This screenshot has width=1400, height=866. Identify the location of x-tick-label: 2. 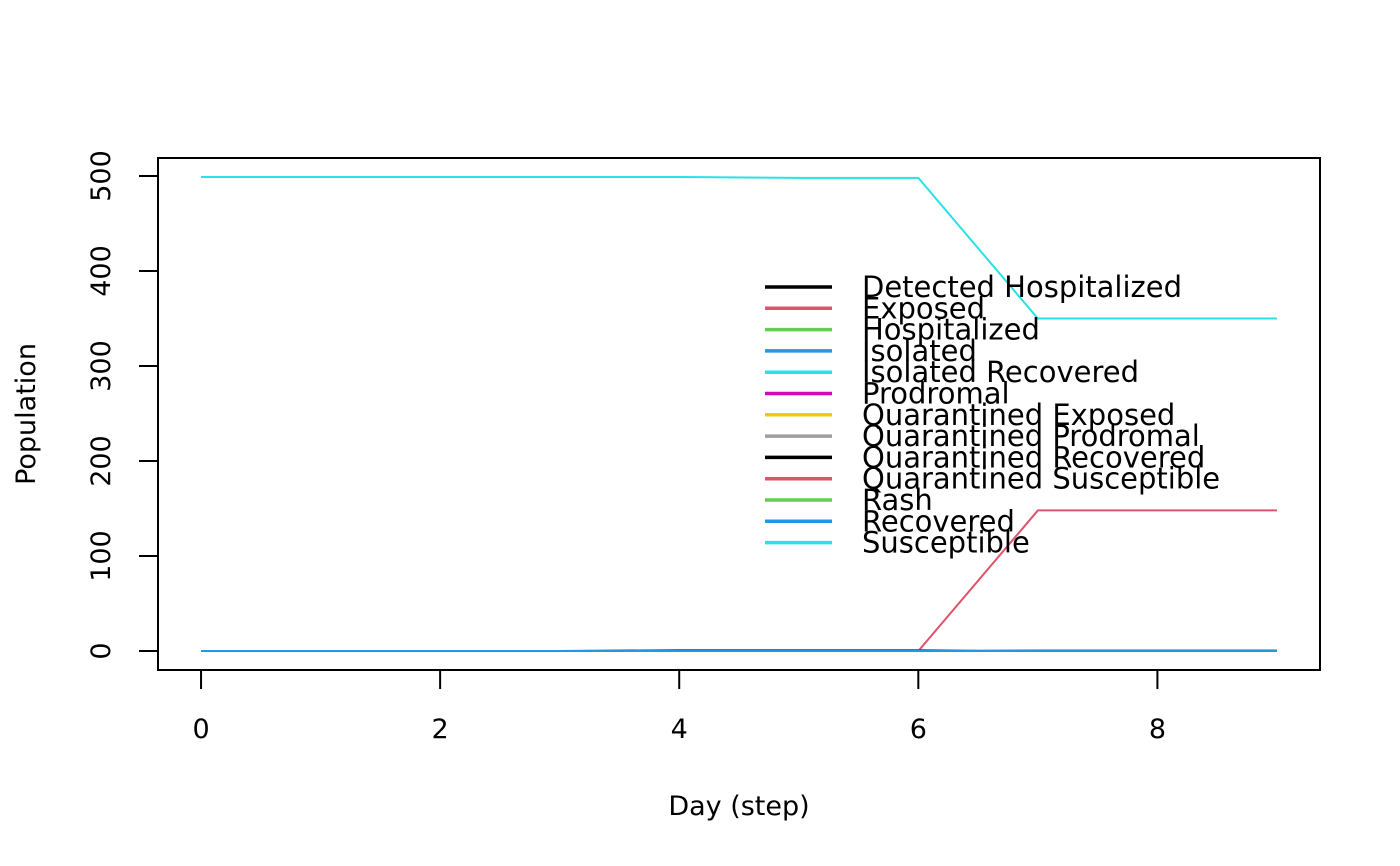
(440, 729).